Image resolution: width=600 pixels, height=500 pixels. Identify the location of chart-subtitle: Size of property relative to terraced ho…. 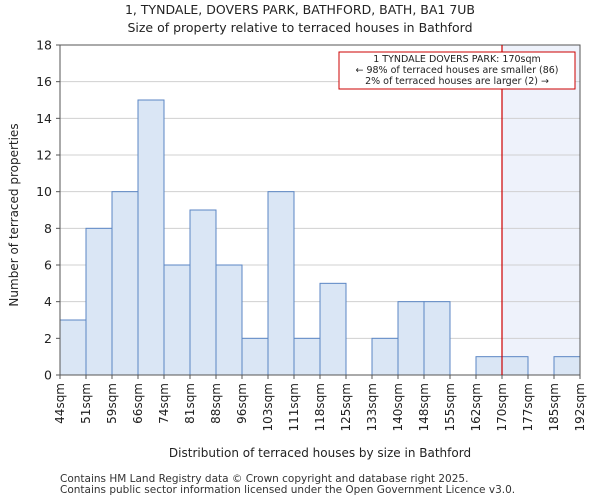
(300, 27).